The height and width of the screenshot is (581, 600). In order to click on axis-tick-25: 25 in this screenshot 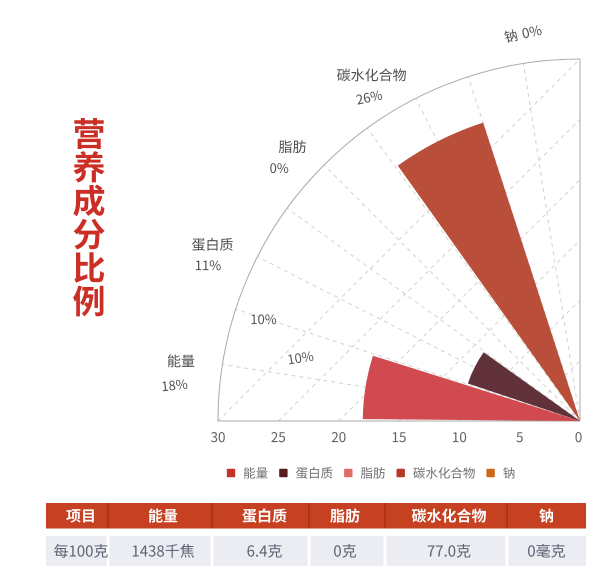, I will do `click(278, 437)`.